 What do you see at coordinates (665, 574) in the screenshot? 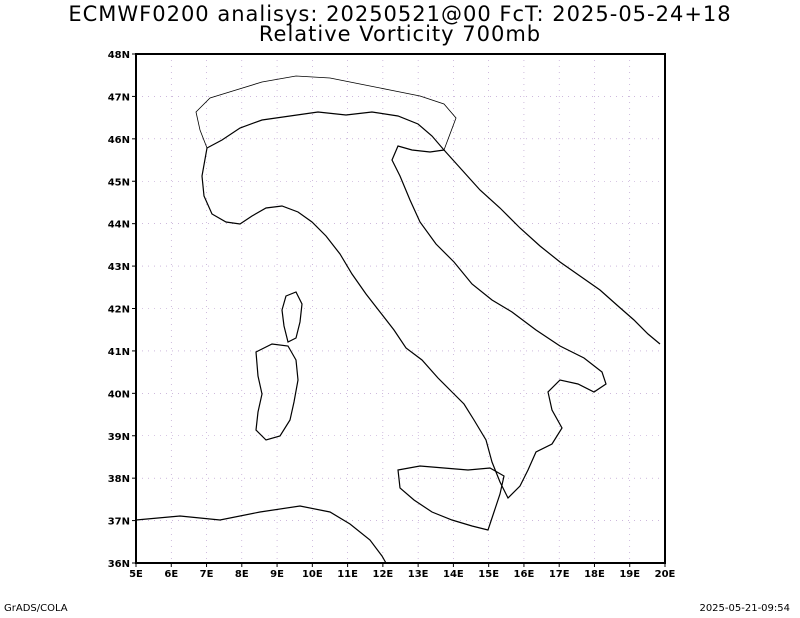
I see `lon-tick-label: 20E` at bounding box center [665, 574].